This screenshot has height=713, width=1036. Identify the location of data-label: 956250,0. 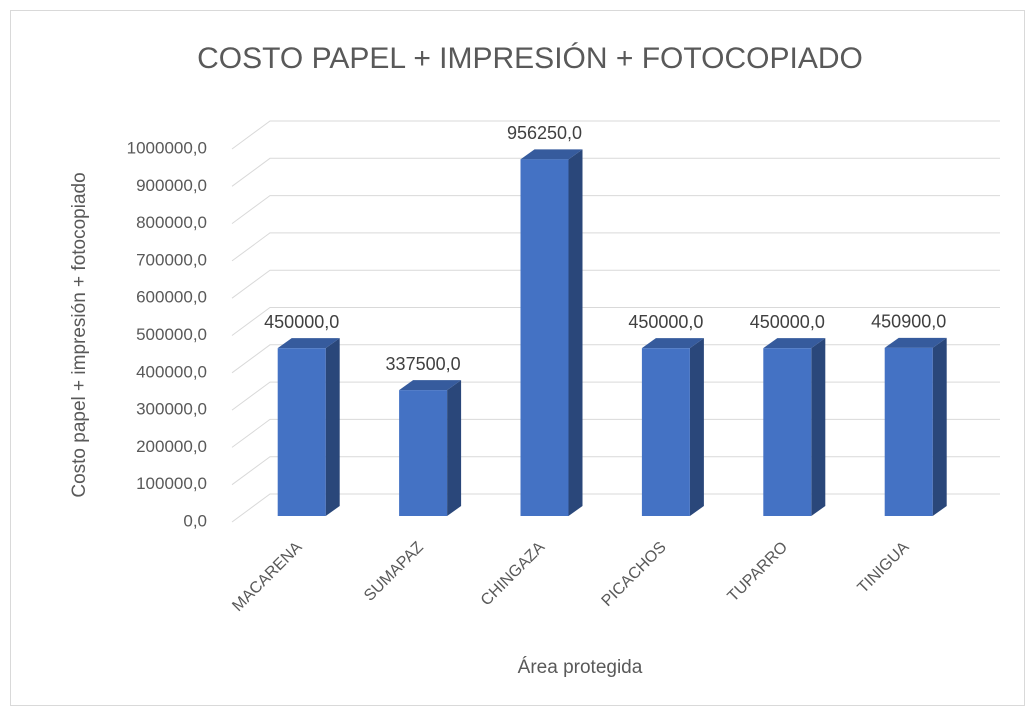
(544, 133).